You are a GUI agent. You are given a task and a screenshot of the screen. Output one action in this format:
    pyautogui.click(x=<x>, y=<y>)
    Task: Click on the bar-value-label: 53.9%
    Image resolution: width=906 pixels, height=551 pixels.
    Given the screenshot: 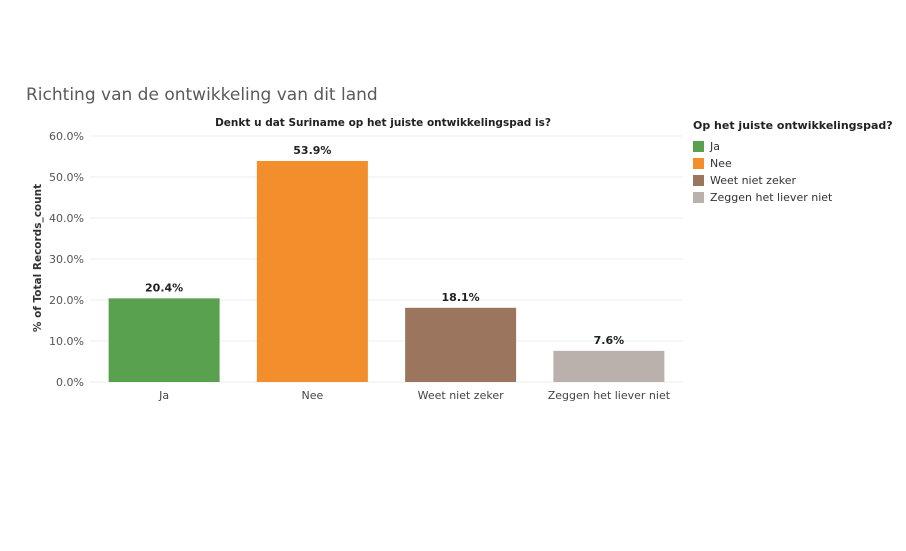 What is the action you would take?
    pyautogui.click(x=312, y=150)
    